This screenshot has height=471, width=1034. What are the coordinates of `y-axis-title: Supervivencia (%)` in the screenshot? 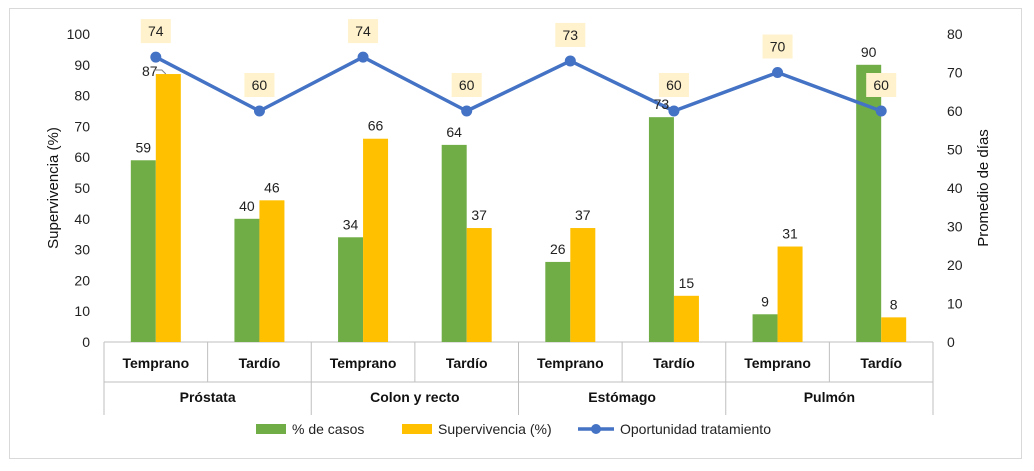 It's located at (53, 188).